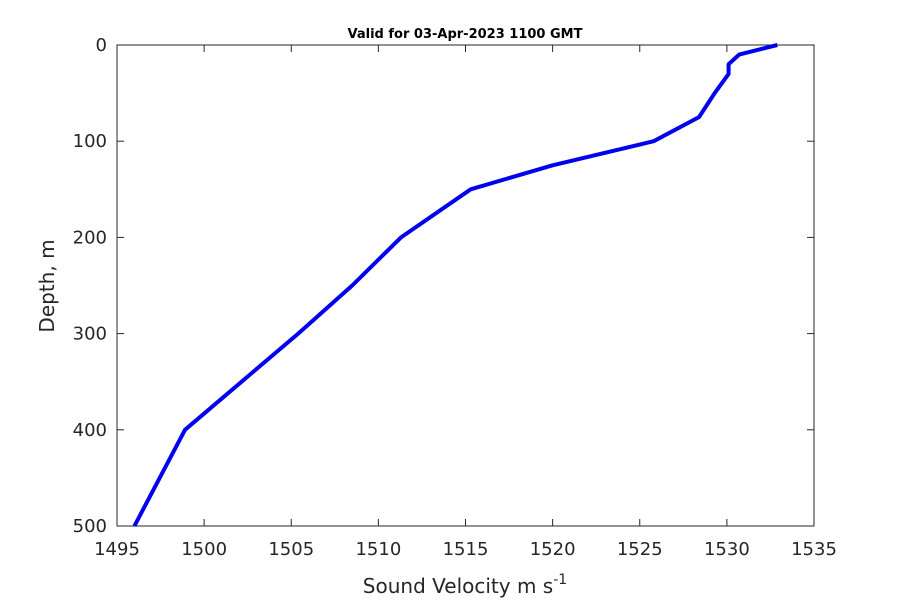 The height and width of the screenshot is (600, 900). Describe the element at coordinates (466, 549) in the screenshot. I see `x-tick-label-4: 1515` at that location.